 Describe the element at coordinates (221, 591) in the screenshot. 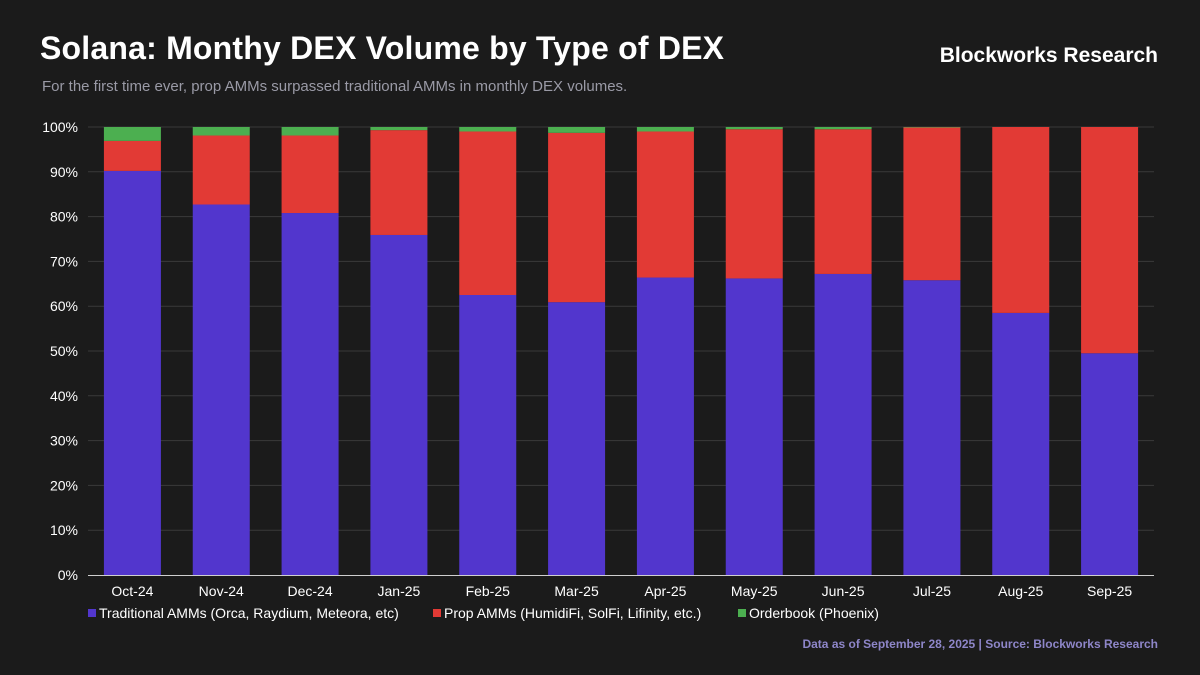

I see `x-tick-label: Nov-24` at that location.